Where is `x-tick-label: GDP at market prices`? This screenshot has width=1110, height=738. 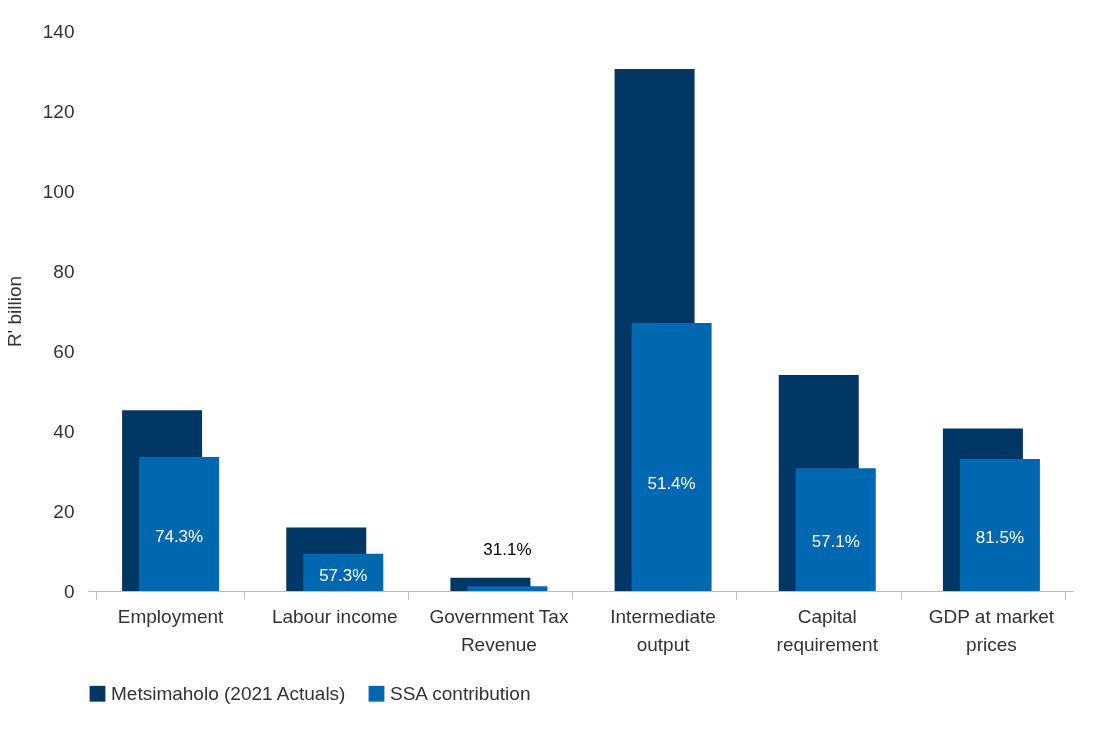
x-tick-label: GDP at market prices is located at coordinates (991, 630).